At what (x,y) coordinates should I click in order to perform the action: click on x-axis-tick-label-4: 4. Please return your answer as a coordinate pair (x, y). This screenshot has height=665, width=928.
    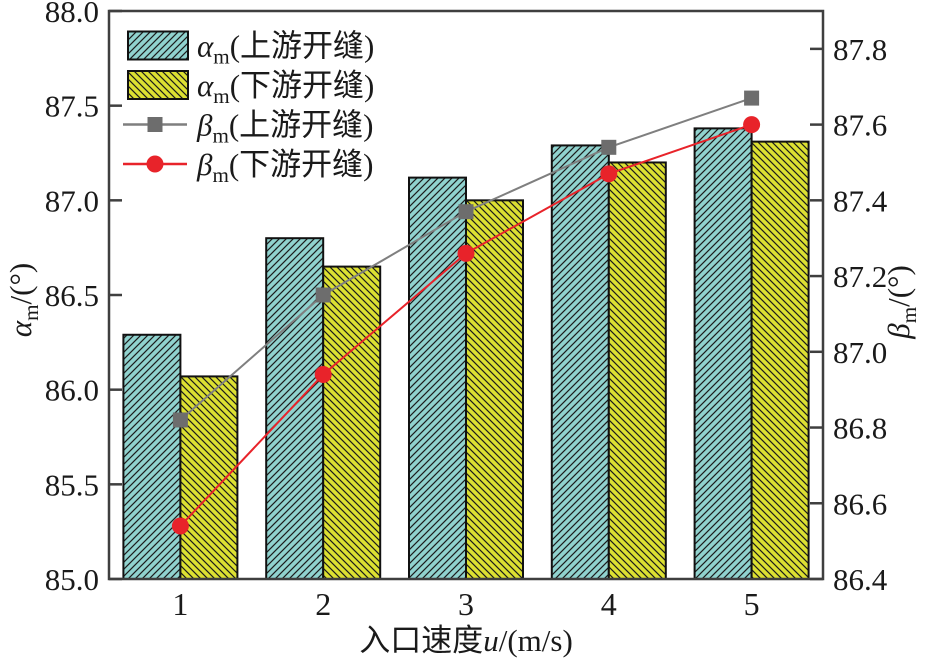
    Looking at the image, I should click on (609, 604).